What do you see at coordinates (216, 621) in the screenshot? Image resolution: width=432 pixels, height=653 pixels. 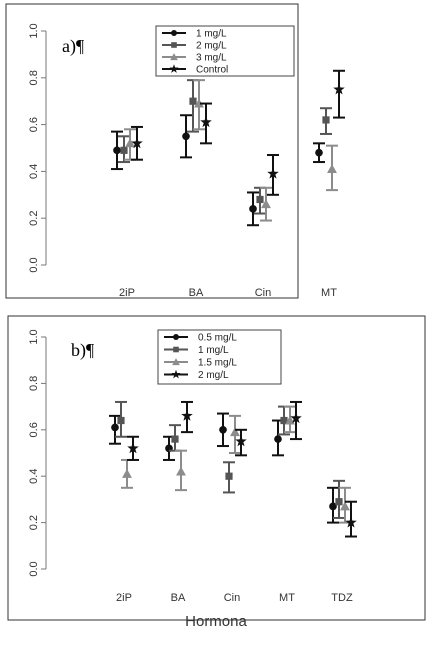 I see `x-axis-label: Hormona` at bounding box center [216, 621].